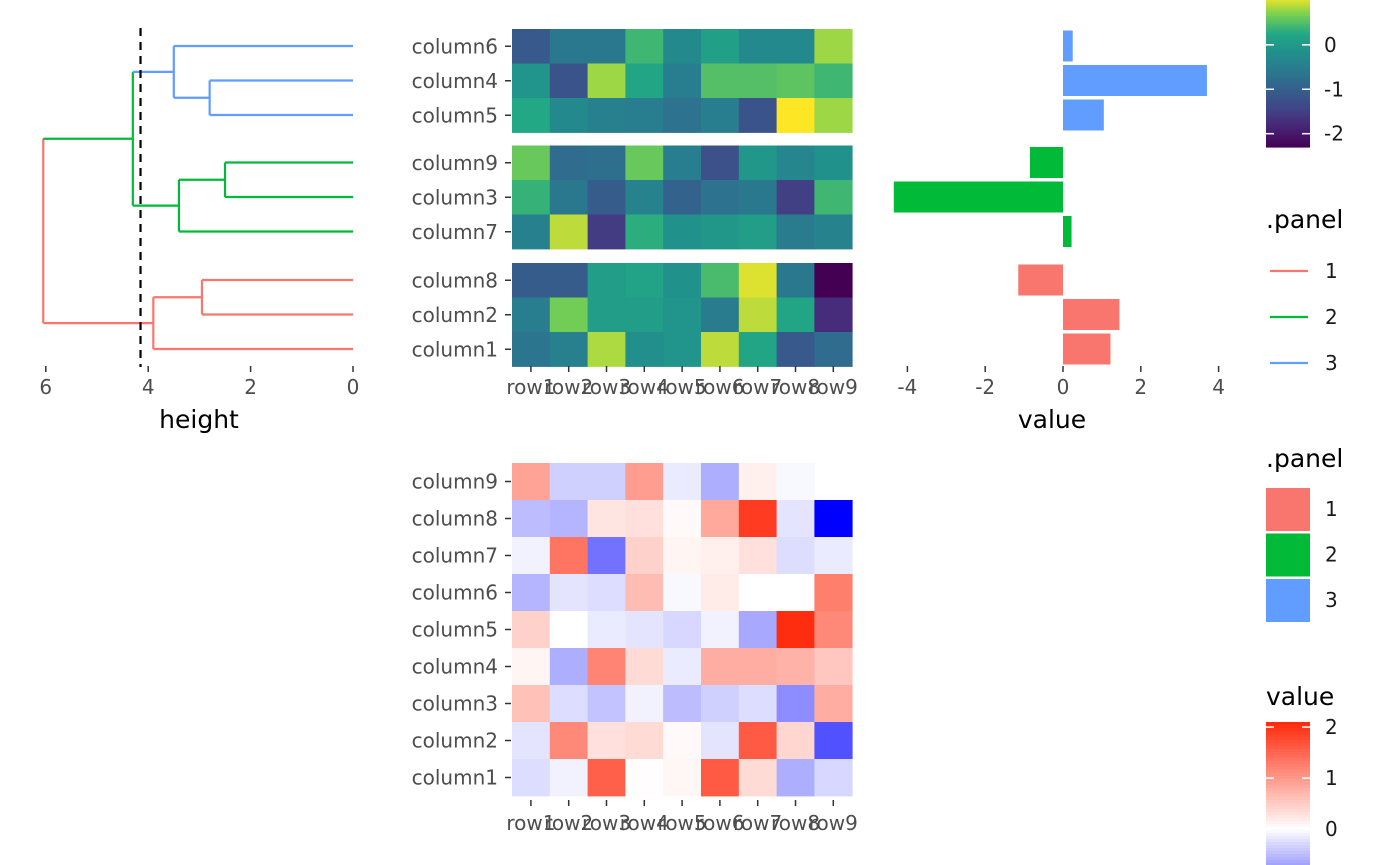 The image size is (1400, 865). Describe the element at coordinates (1083, 115) in the screenshot. I see `bar-column5` at that location.